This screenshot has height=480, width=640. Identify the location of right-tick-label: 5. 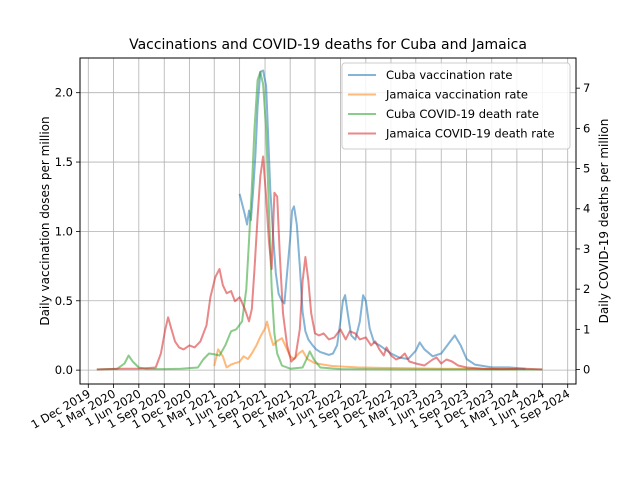
(586, 169).